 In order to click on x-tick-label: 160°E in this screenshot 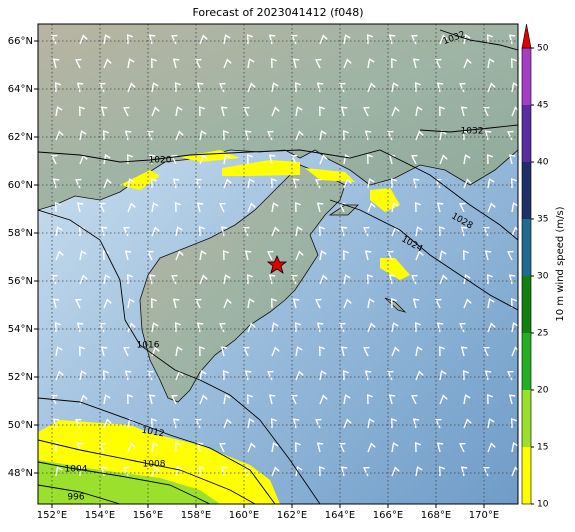, I will do `click(244, 515)`.